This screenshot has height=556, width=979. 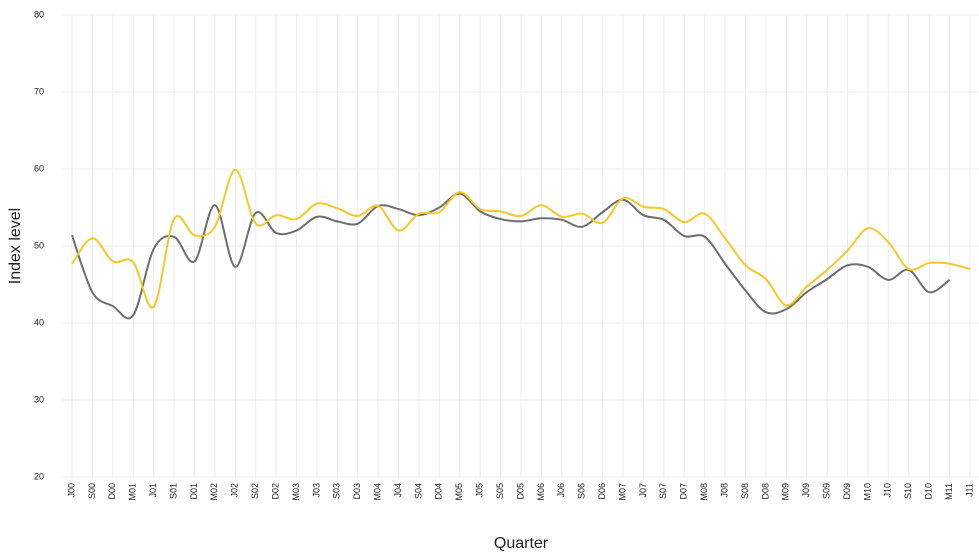 I want to click on x-tick-label: J05, so click(x=480, y=490).